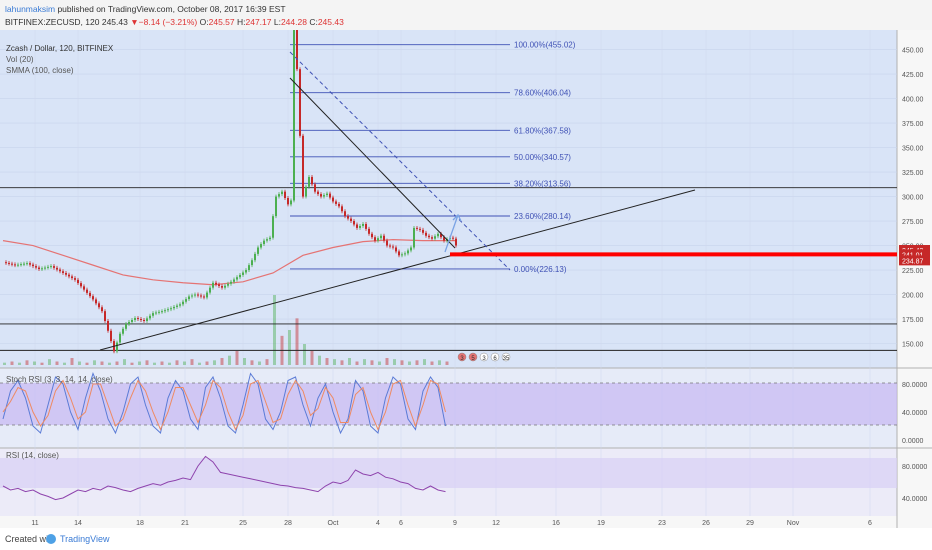 The image size is (932, 550). What do you see at coordinates (466, 539) in the screenshot?
I see `footer: Created with TradingView` at bounding box center [466, 539].